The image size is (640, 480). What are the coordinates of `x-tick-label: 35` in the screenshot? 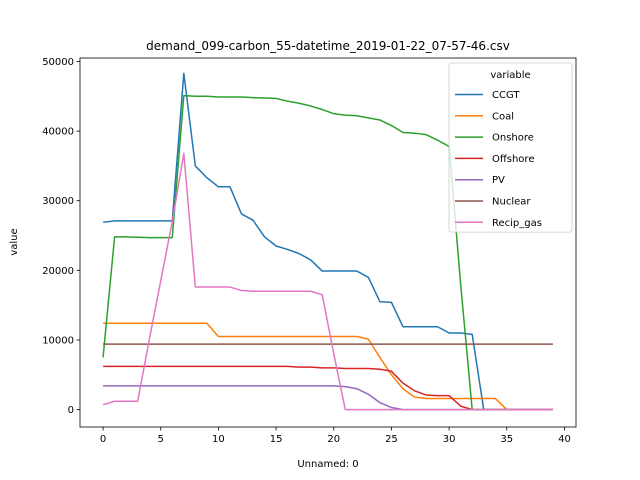 It's located at (506, 439).